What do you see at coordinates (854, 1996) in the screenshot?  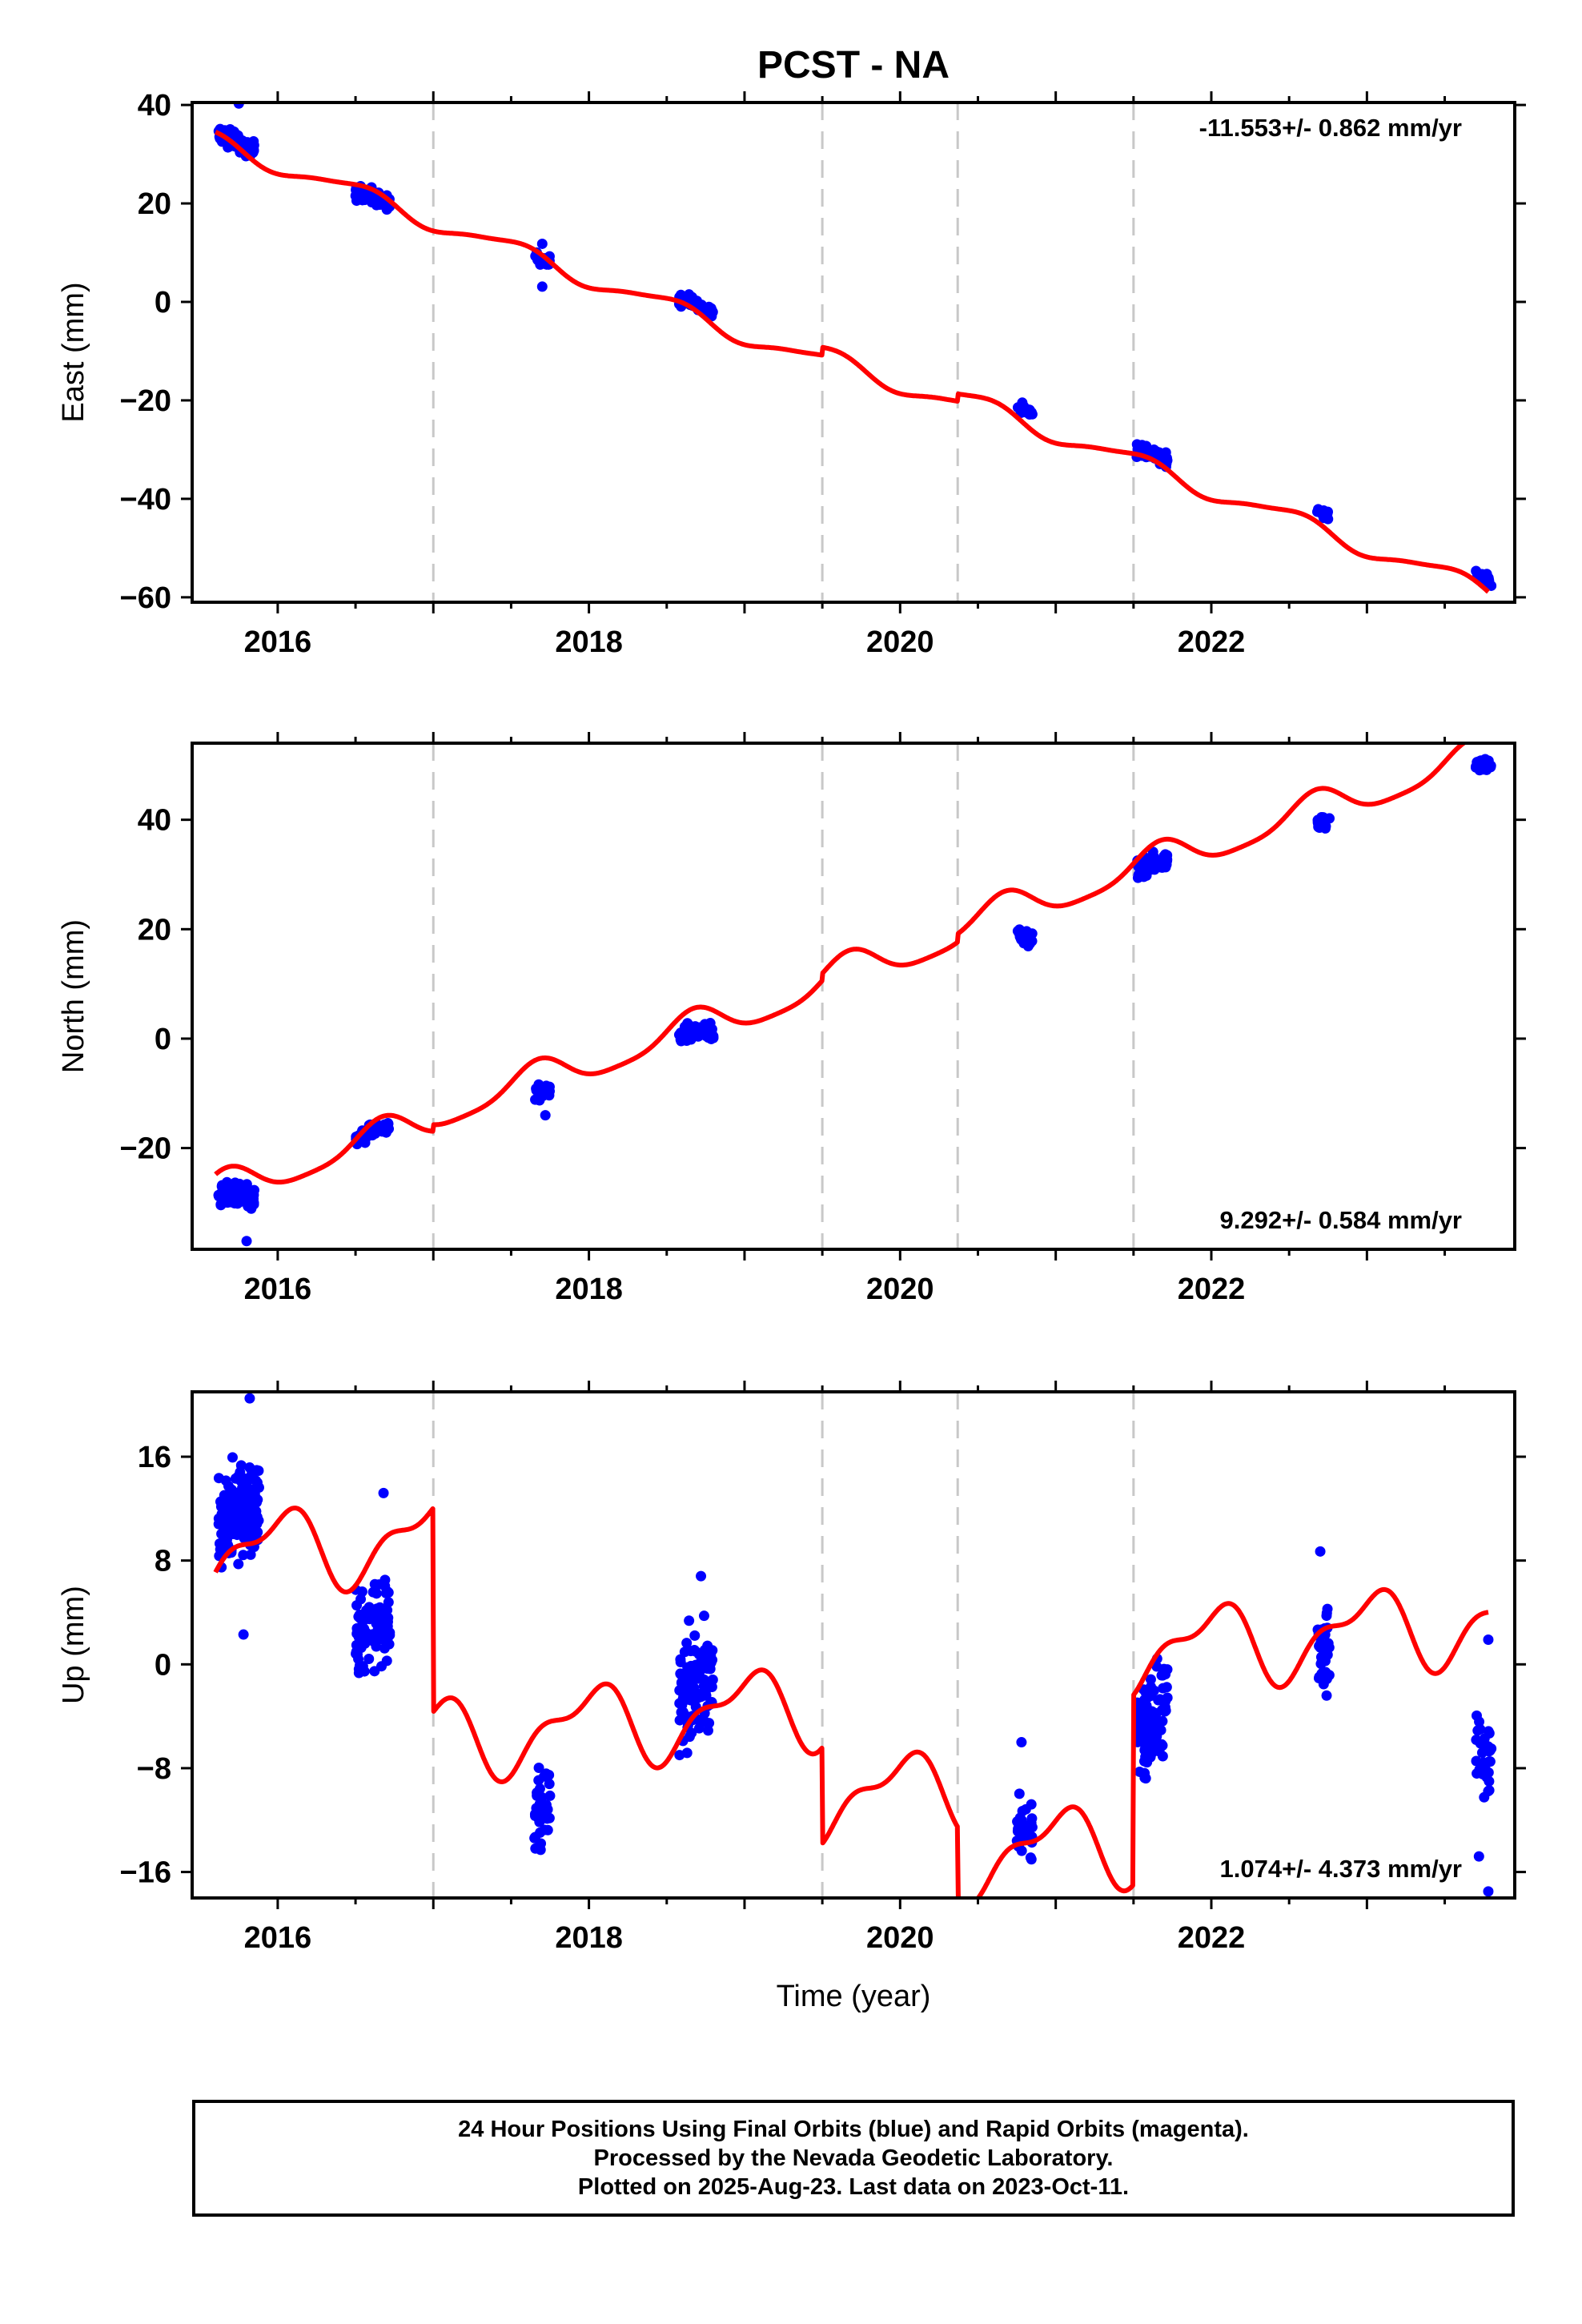 I see `x-axis-label: Time (year)` at bounding box center [854, 1996].